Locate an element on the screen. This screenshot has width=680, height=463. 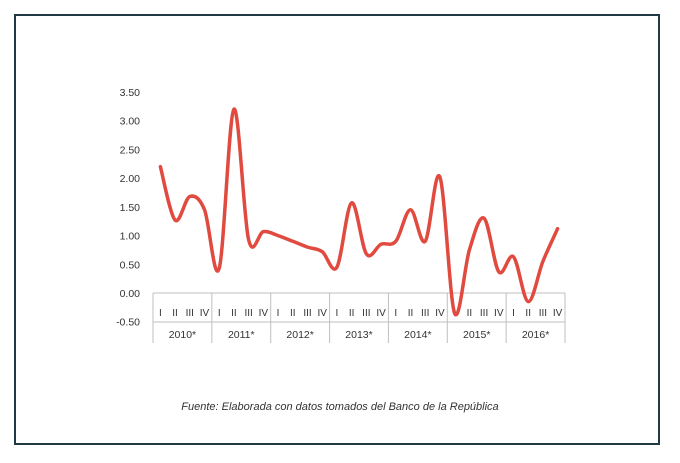
year-tick-label: 2014* is located at coordinates (417, 335).